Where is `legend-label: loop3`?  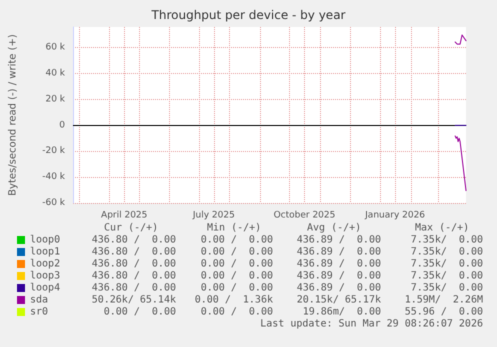
legend-label: loop3 is located at coordinates (45, 276).